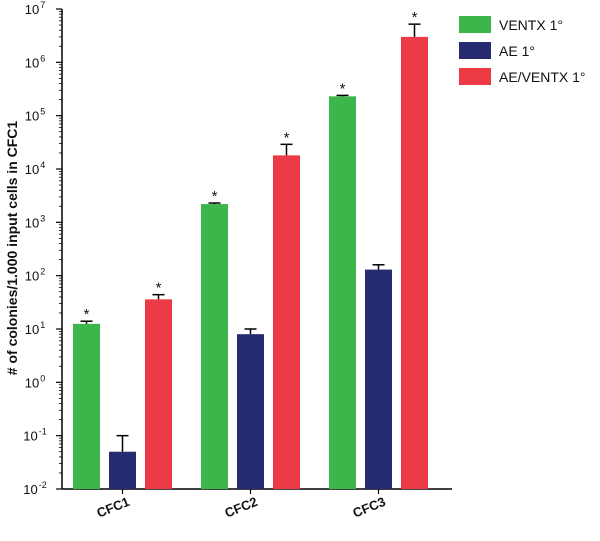 This screenshot has height=541, width=600. Describe the element at coordinates (42, 218) in the screenshot. I see `y-tick-exponent: 3` at that location.